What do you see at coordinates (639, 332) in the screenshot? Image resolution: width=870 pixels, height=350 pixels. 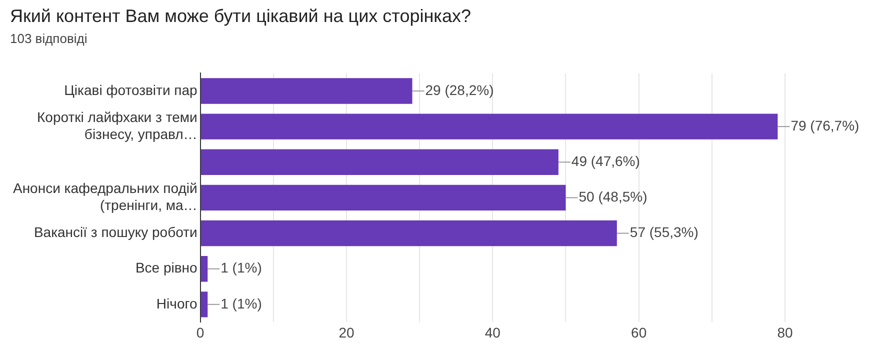 I see `x-tick-label: 60` at bounding box center [639, 332].